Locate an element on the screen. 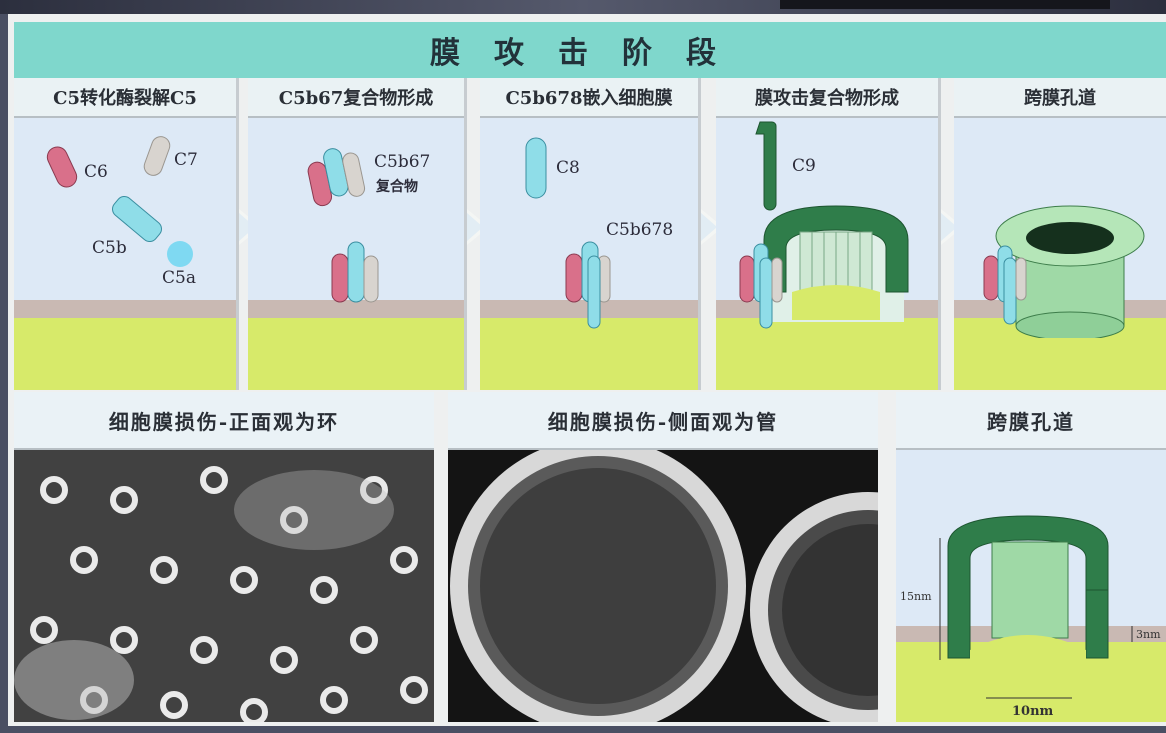  em-photo-vesicles is located at coordinates (663, 586).